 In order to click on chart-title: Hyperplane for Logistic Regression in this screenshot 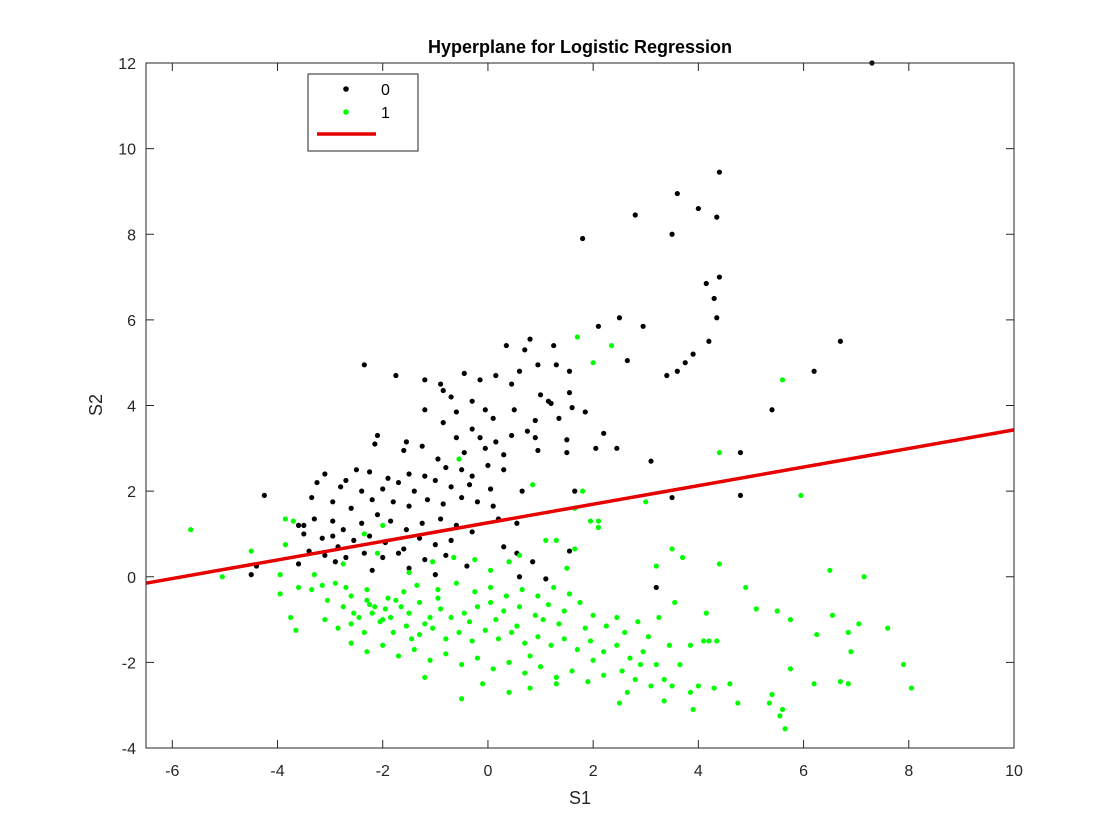, I will do `click(580, 47)`.